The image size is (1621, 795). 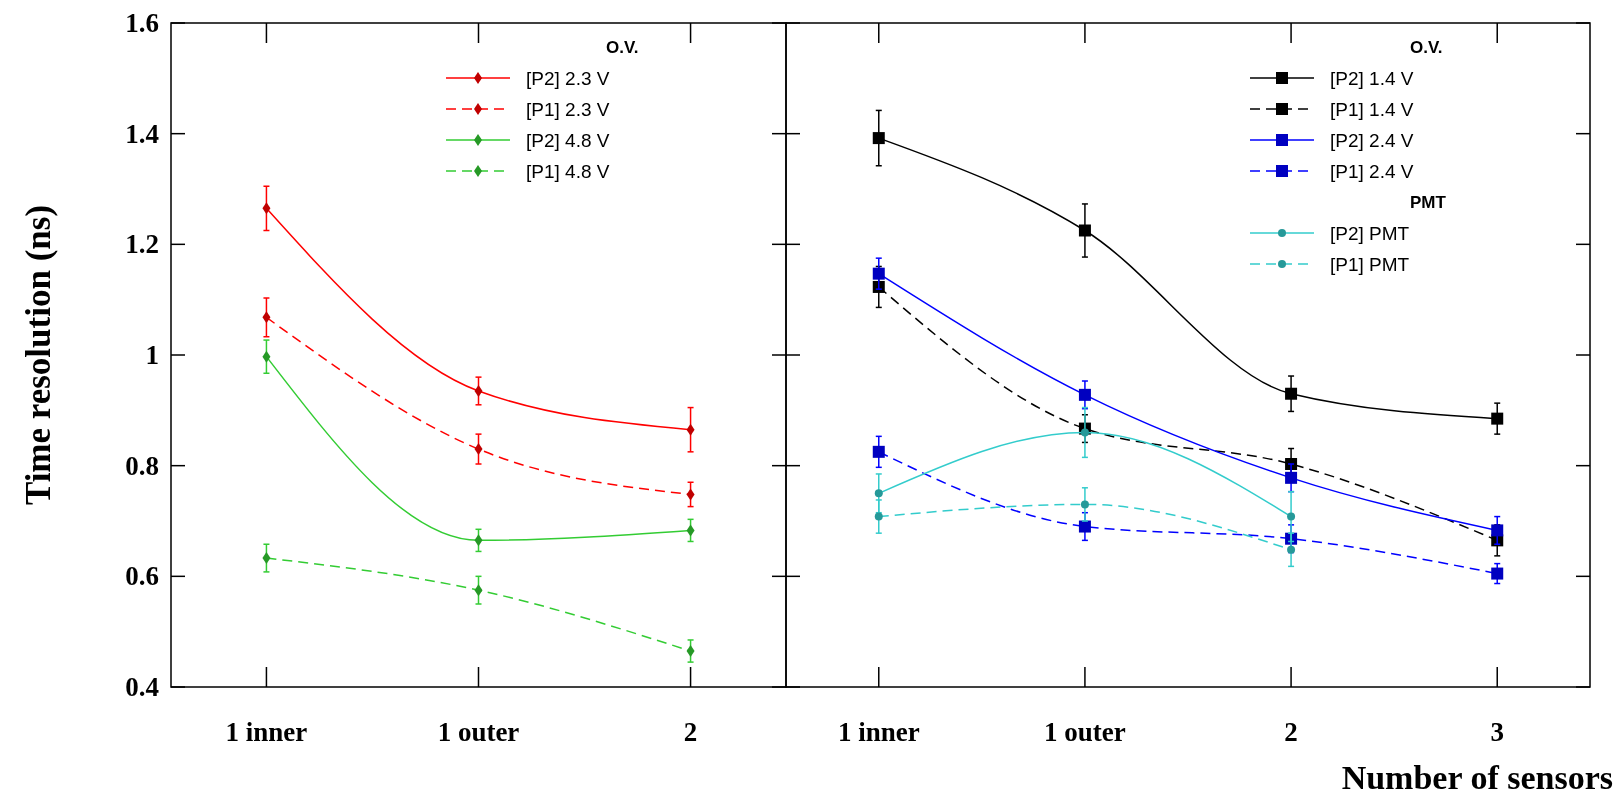 What do you see at coordinates (142, 244) in the screenshot?
I see `y-tick-label: 1.2` at bounding box center [142, 244].